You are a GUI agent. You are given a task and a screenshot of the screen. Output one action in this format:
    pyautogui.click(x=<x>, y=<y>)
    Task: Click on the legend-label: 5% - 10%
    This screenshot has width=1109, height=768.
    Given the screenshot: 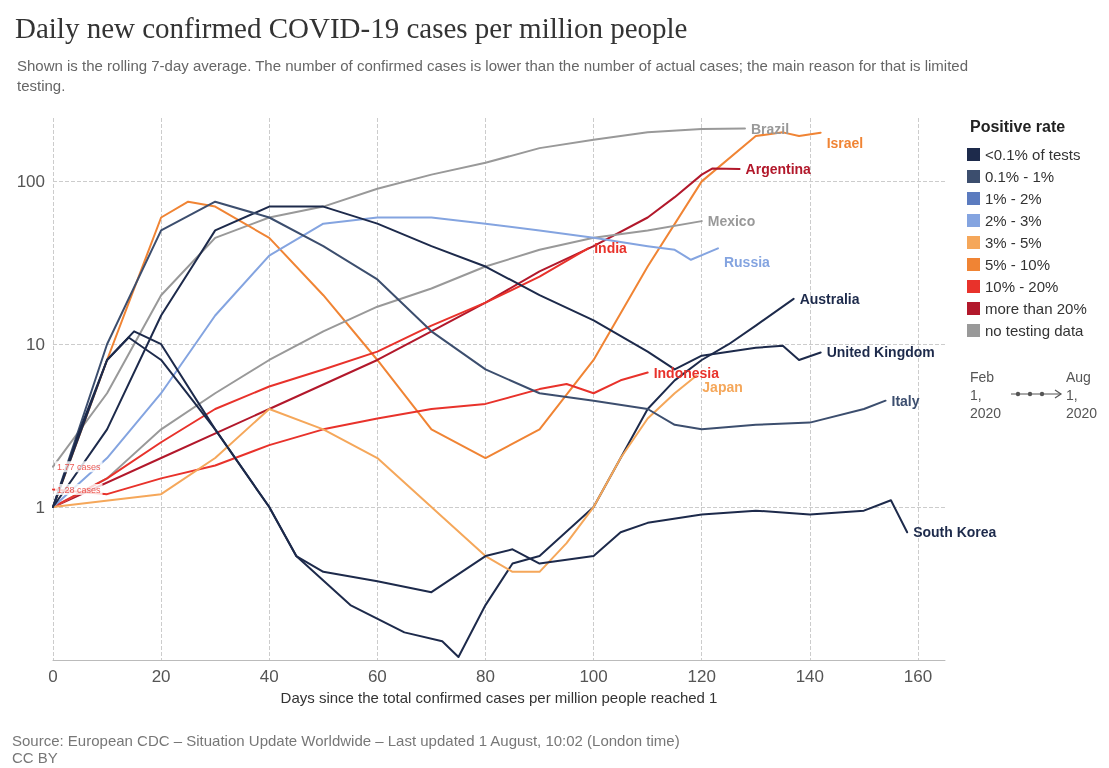 What is the action you would take?
    pyautogui.click(x=1018, y=264)
    